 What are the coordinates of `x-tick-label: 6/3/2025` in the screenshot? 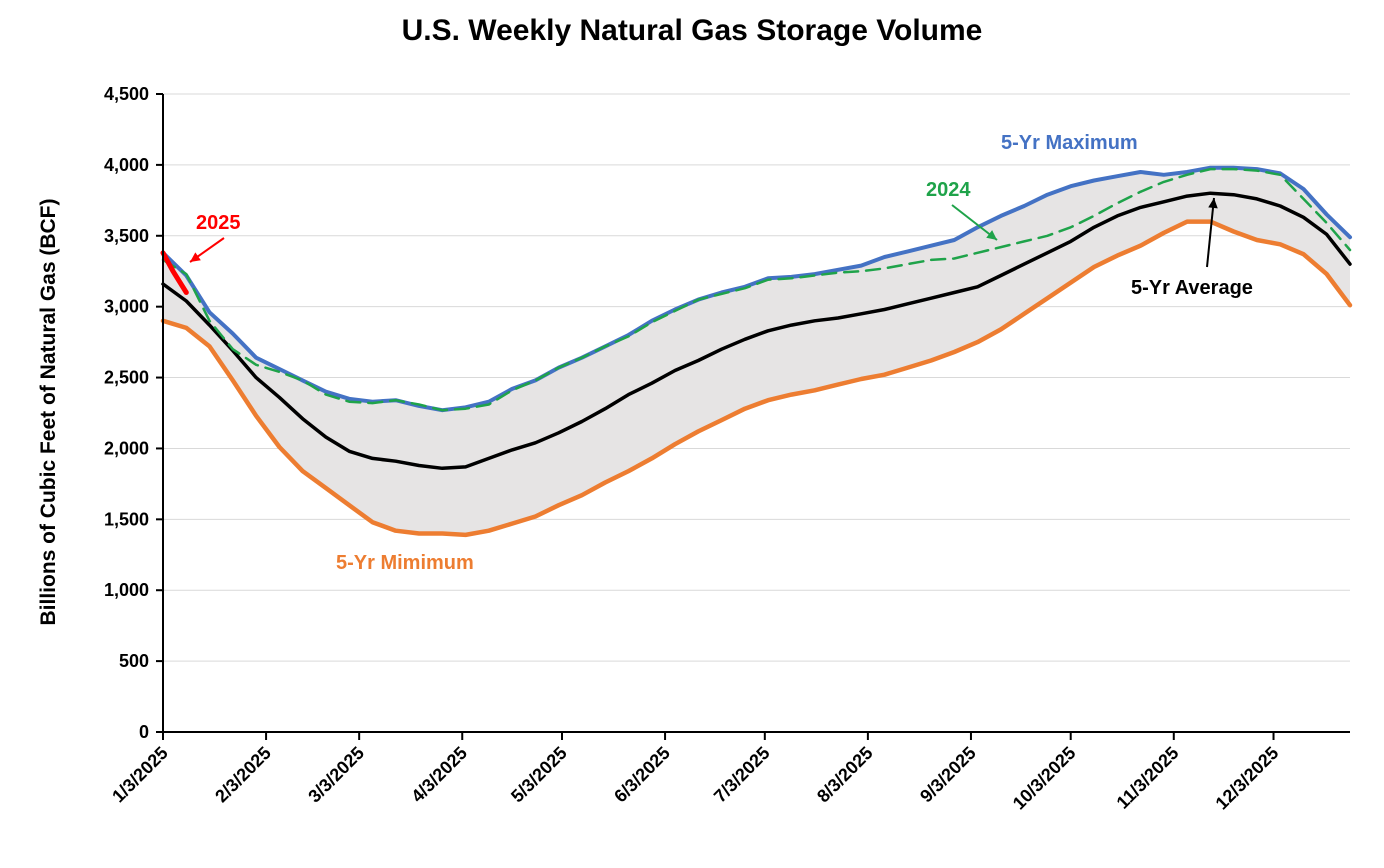 It's located at (642, 775).